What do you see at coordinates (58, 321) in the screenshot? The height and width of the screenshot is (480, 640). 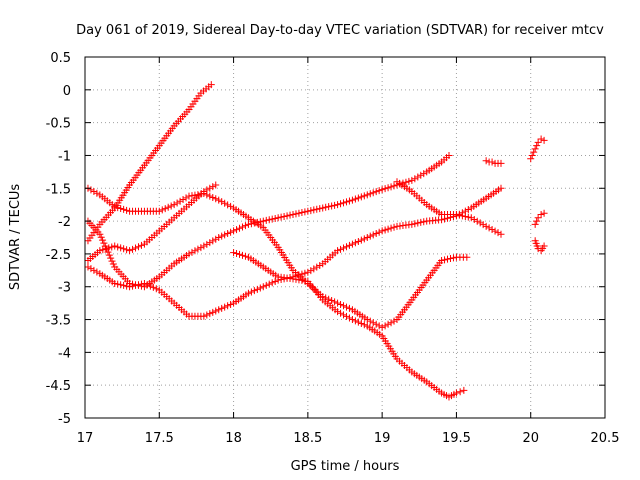 I see `y-tick-label: -3.5` at bounding box center [58, 321].